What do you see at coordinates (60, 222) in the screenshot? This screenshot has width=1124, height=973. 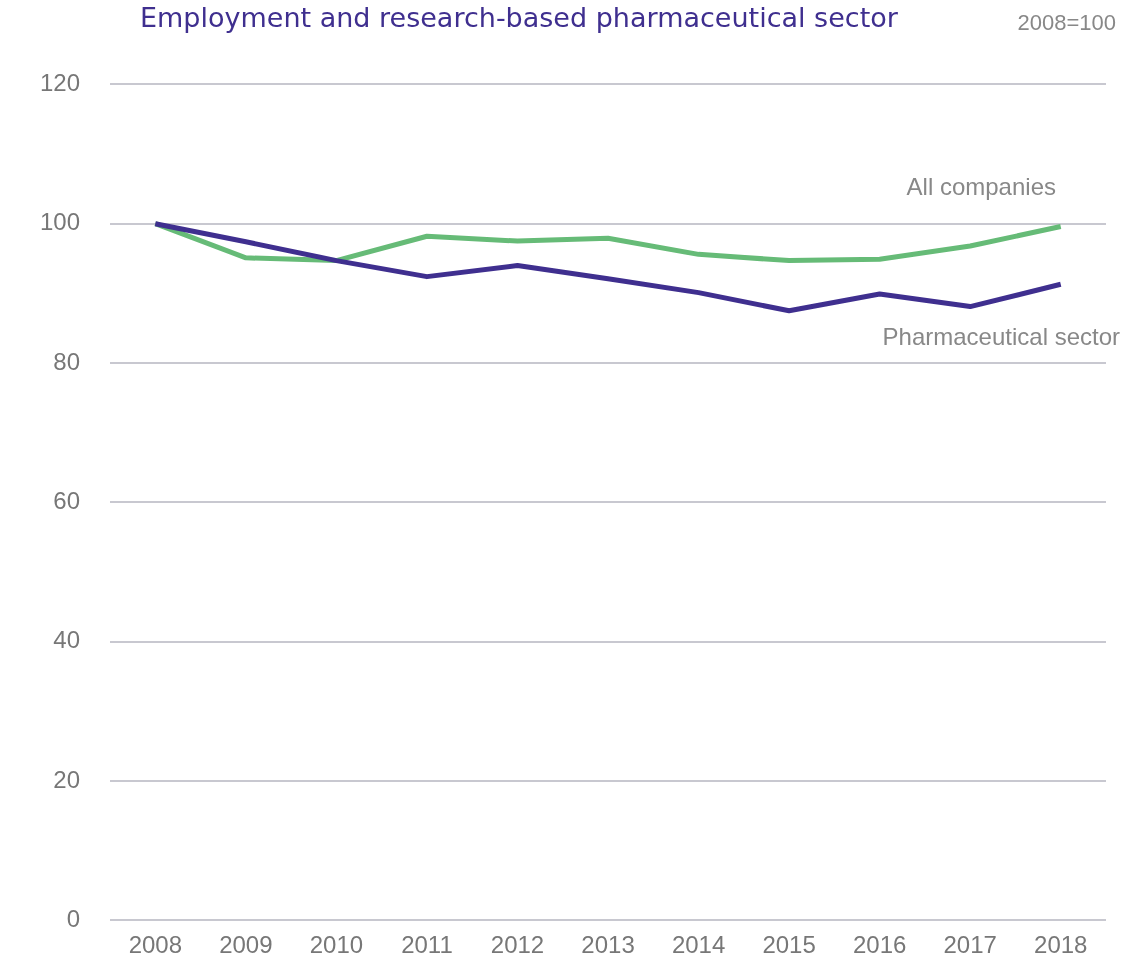 I see `y-tick-label: 100` at bounding box center [60, 222].